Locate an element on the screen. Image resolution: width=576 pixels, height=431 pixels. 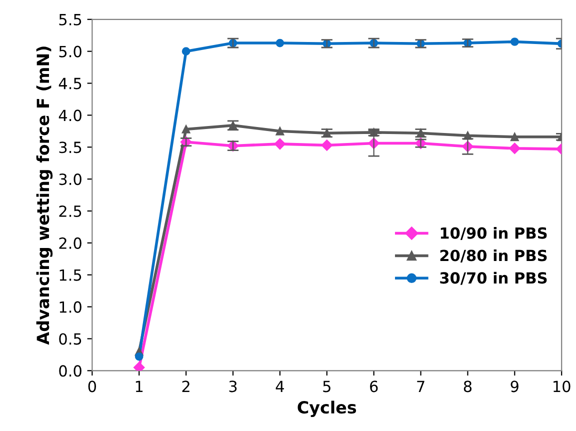
y-tick-label: 0.0 is located at coordinates (70, 371).